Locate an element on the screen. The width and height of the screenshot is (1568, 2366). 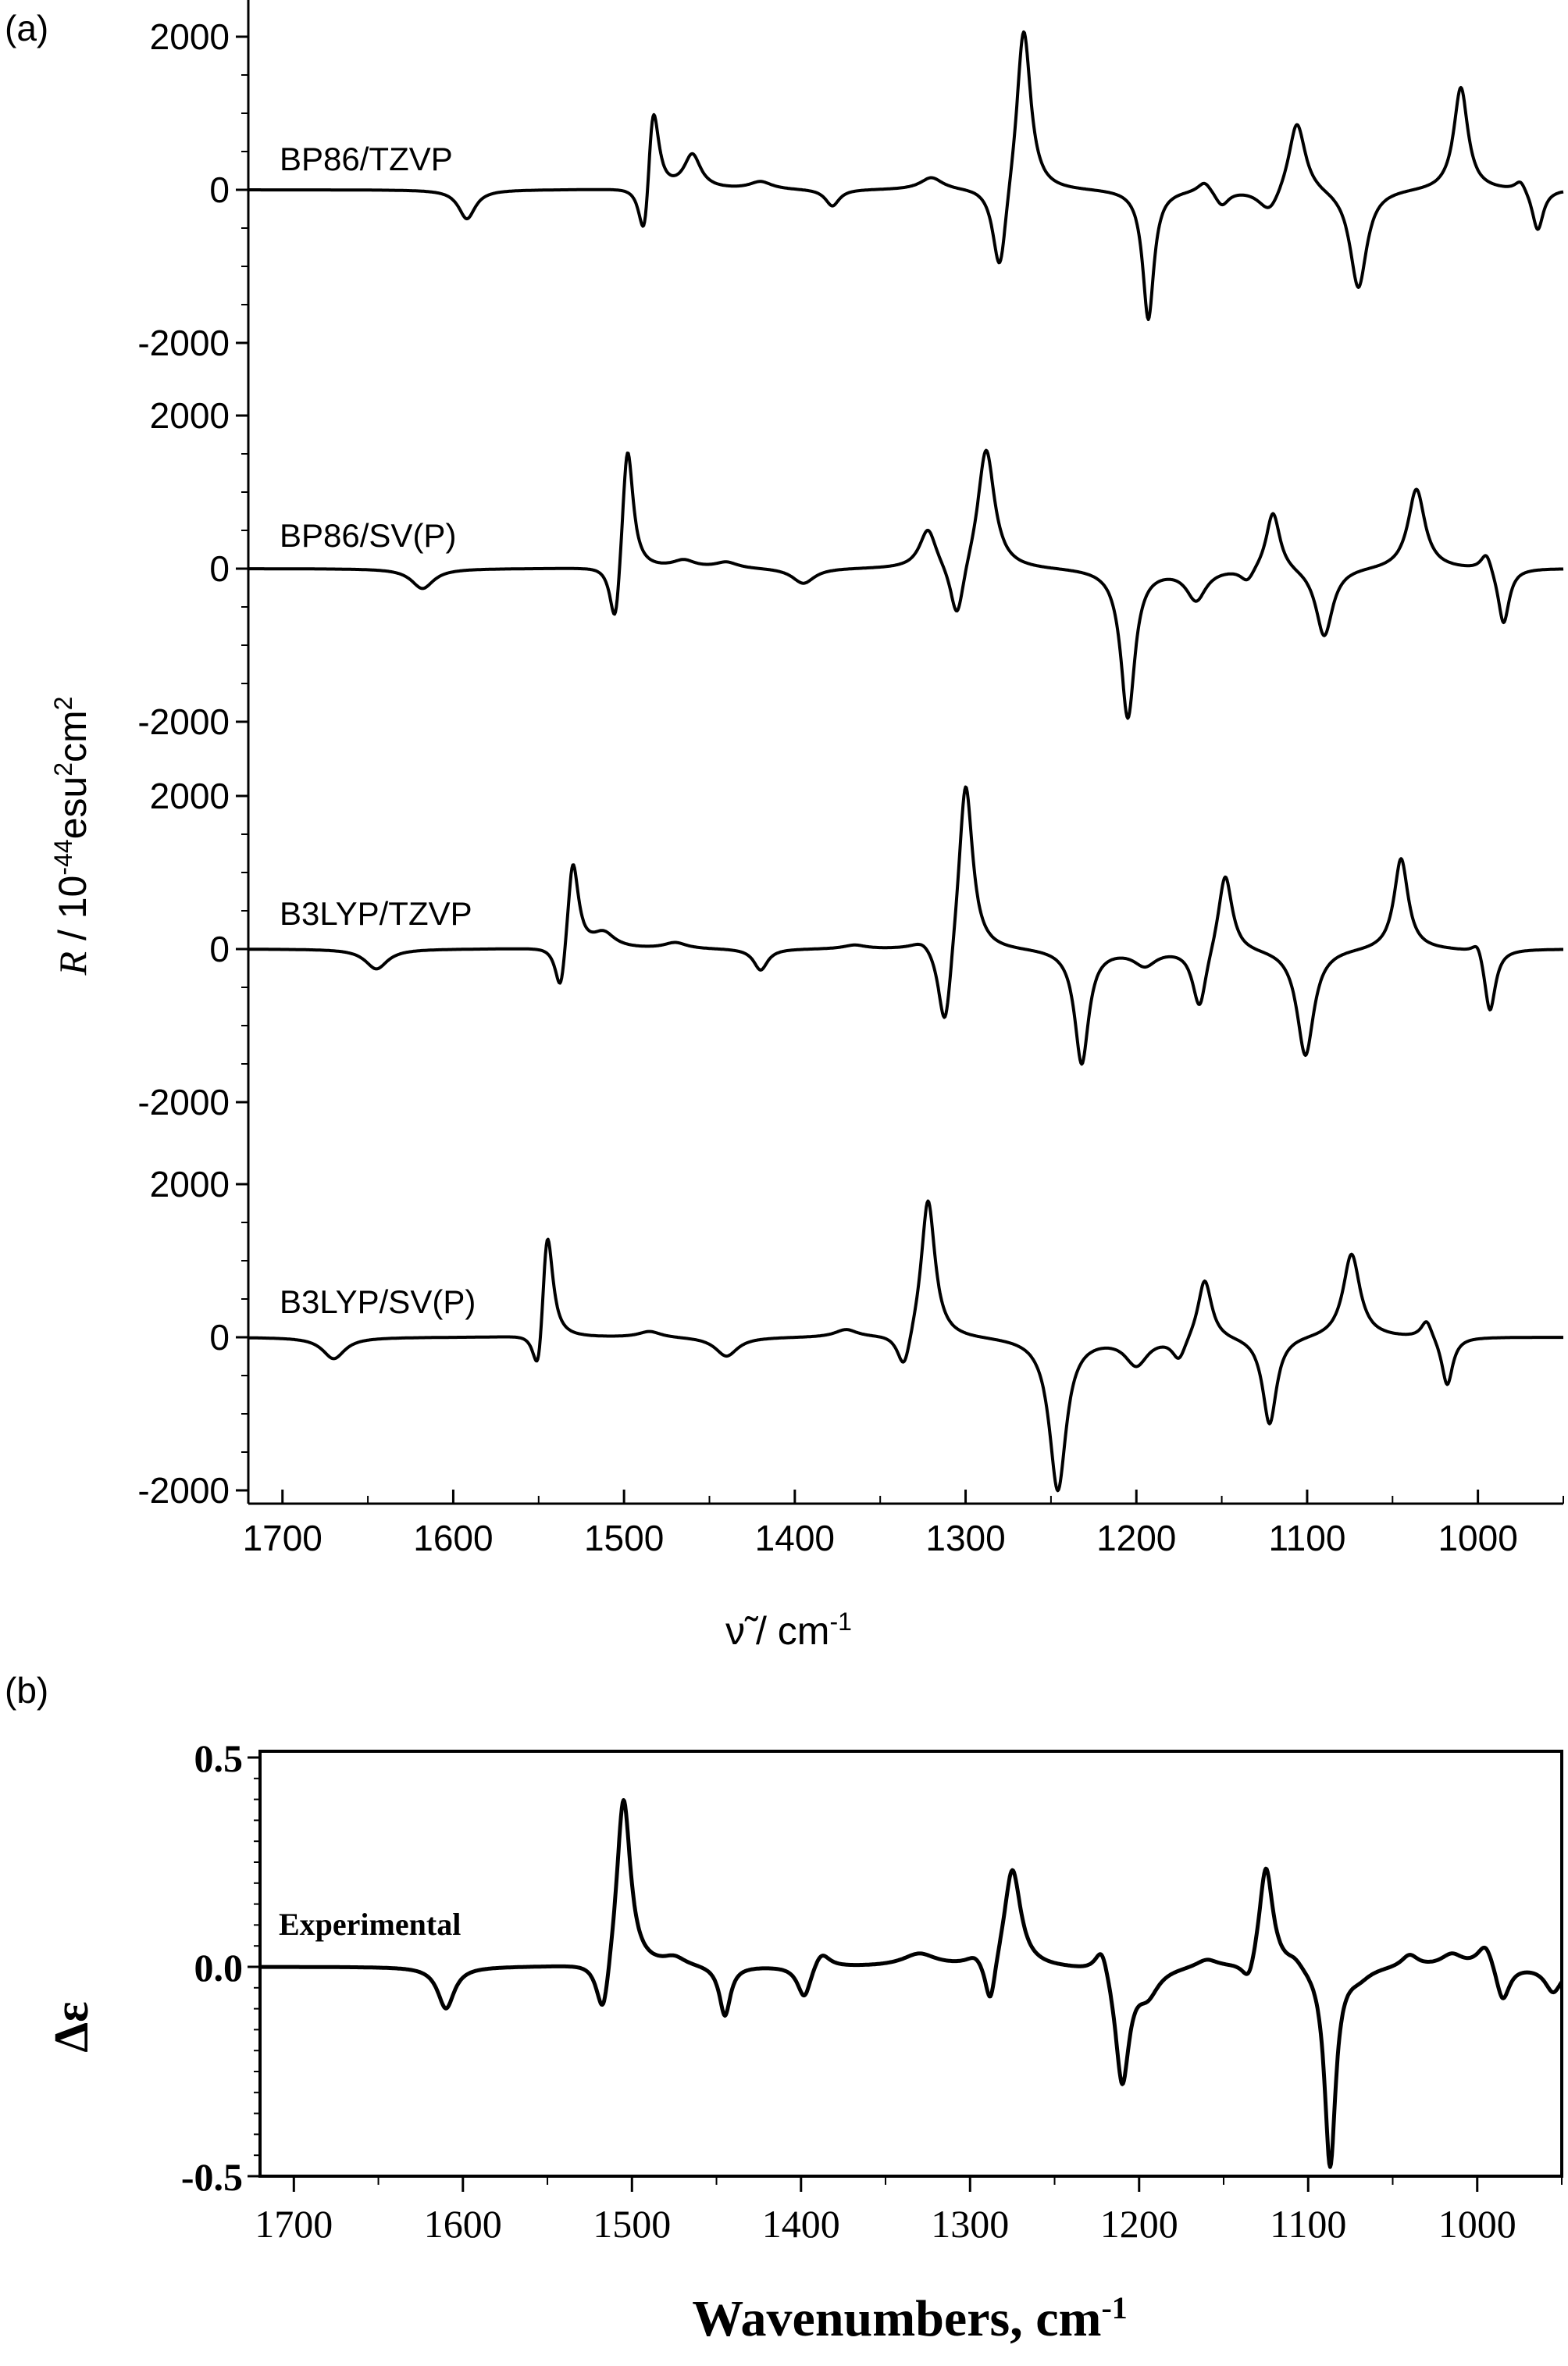
panel-b-x-tick-label: 1700 is located at coordinates (294, 2224).